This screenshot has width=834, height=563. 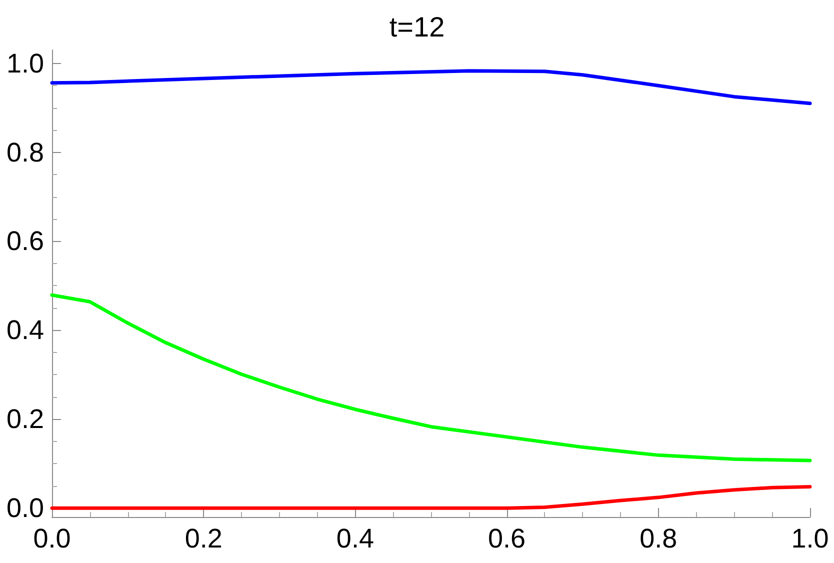 I want to click on y-tick-label: 0.0, so click(x=25, y=508).